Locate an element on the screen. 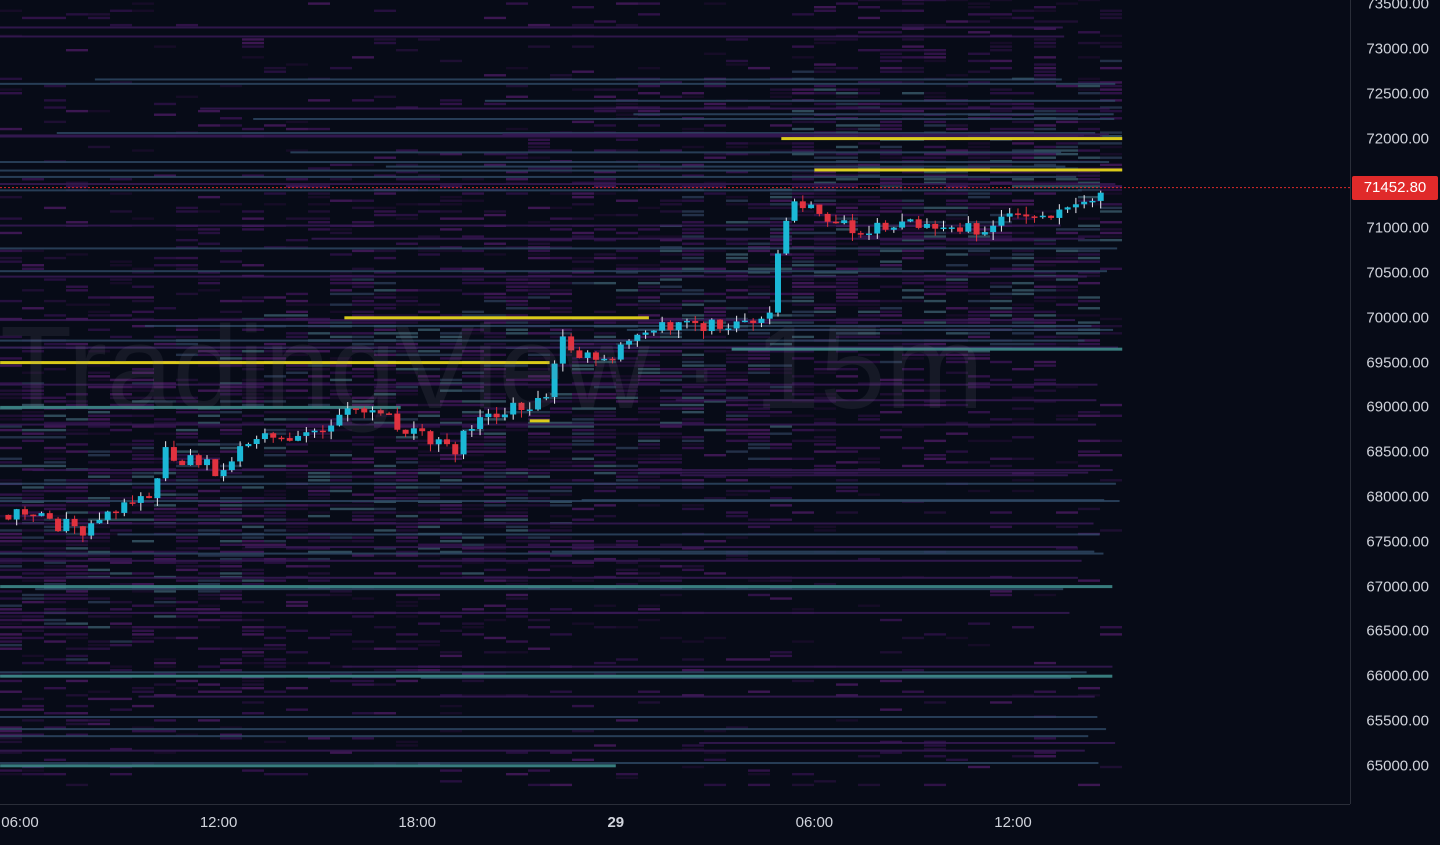  candle-up is located at coordinates (372, 411).